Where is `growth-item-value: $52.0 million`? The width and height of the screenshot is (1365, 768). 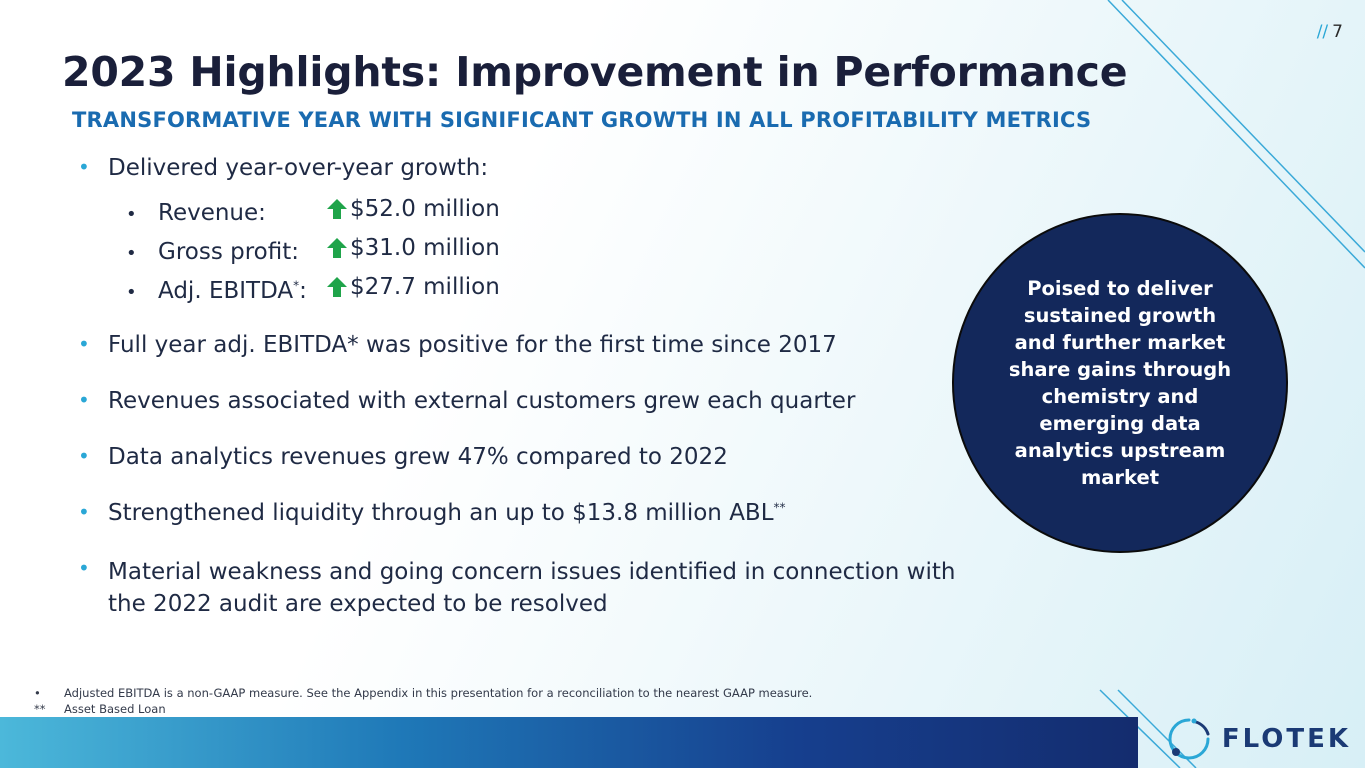 growth-item-value: $52.0 million is located at coordinates (425, 209).